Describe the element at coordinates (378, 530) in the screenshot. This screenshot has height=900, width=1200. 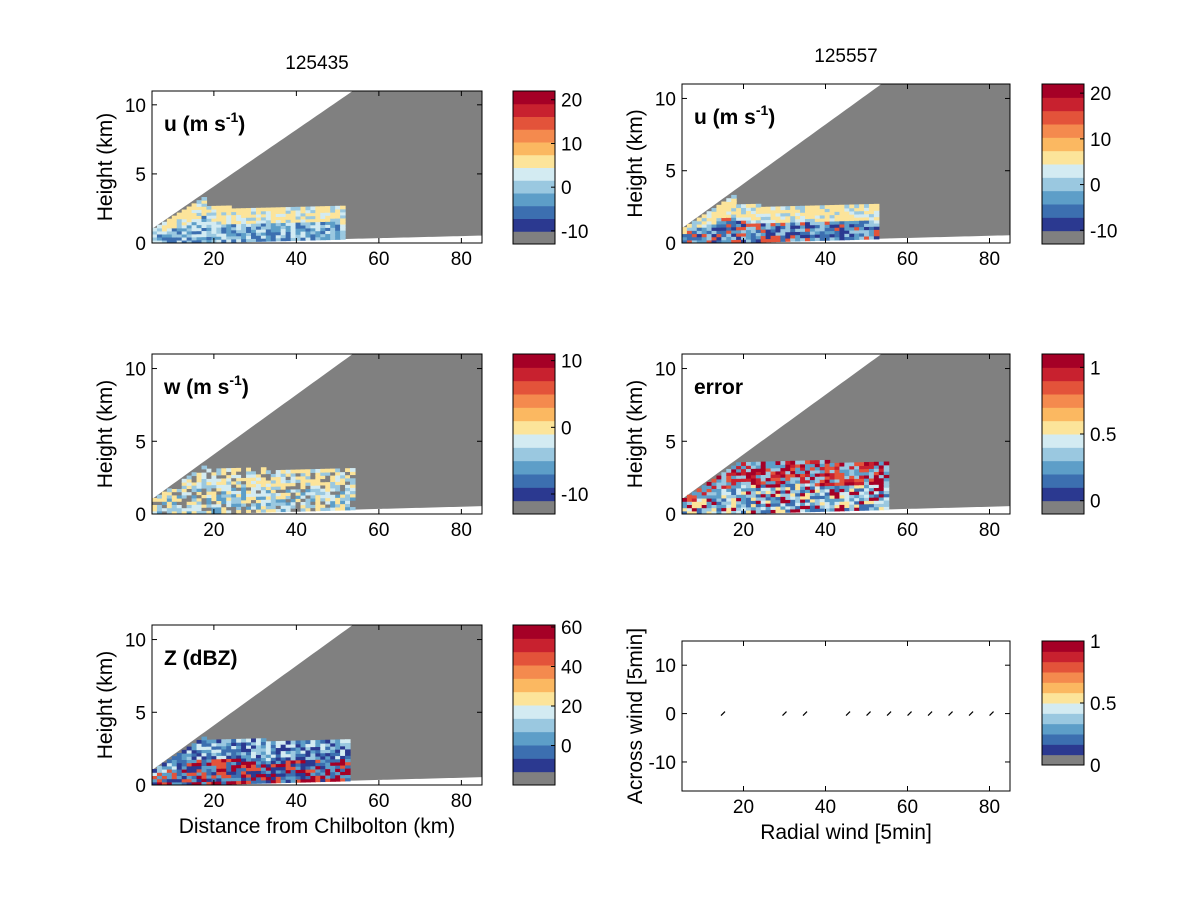
I see `x-tick-label: 60` at that location.